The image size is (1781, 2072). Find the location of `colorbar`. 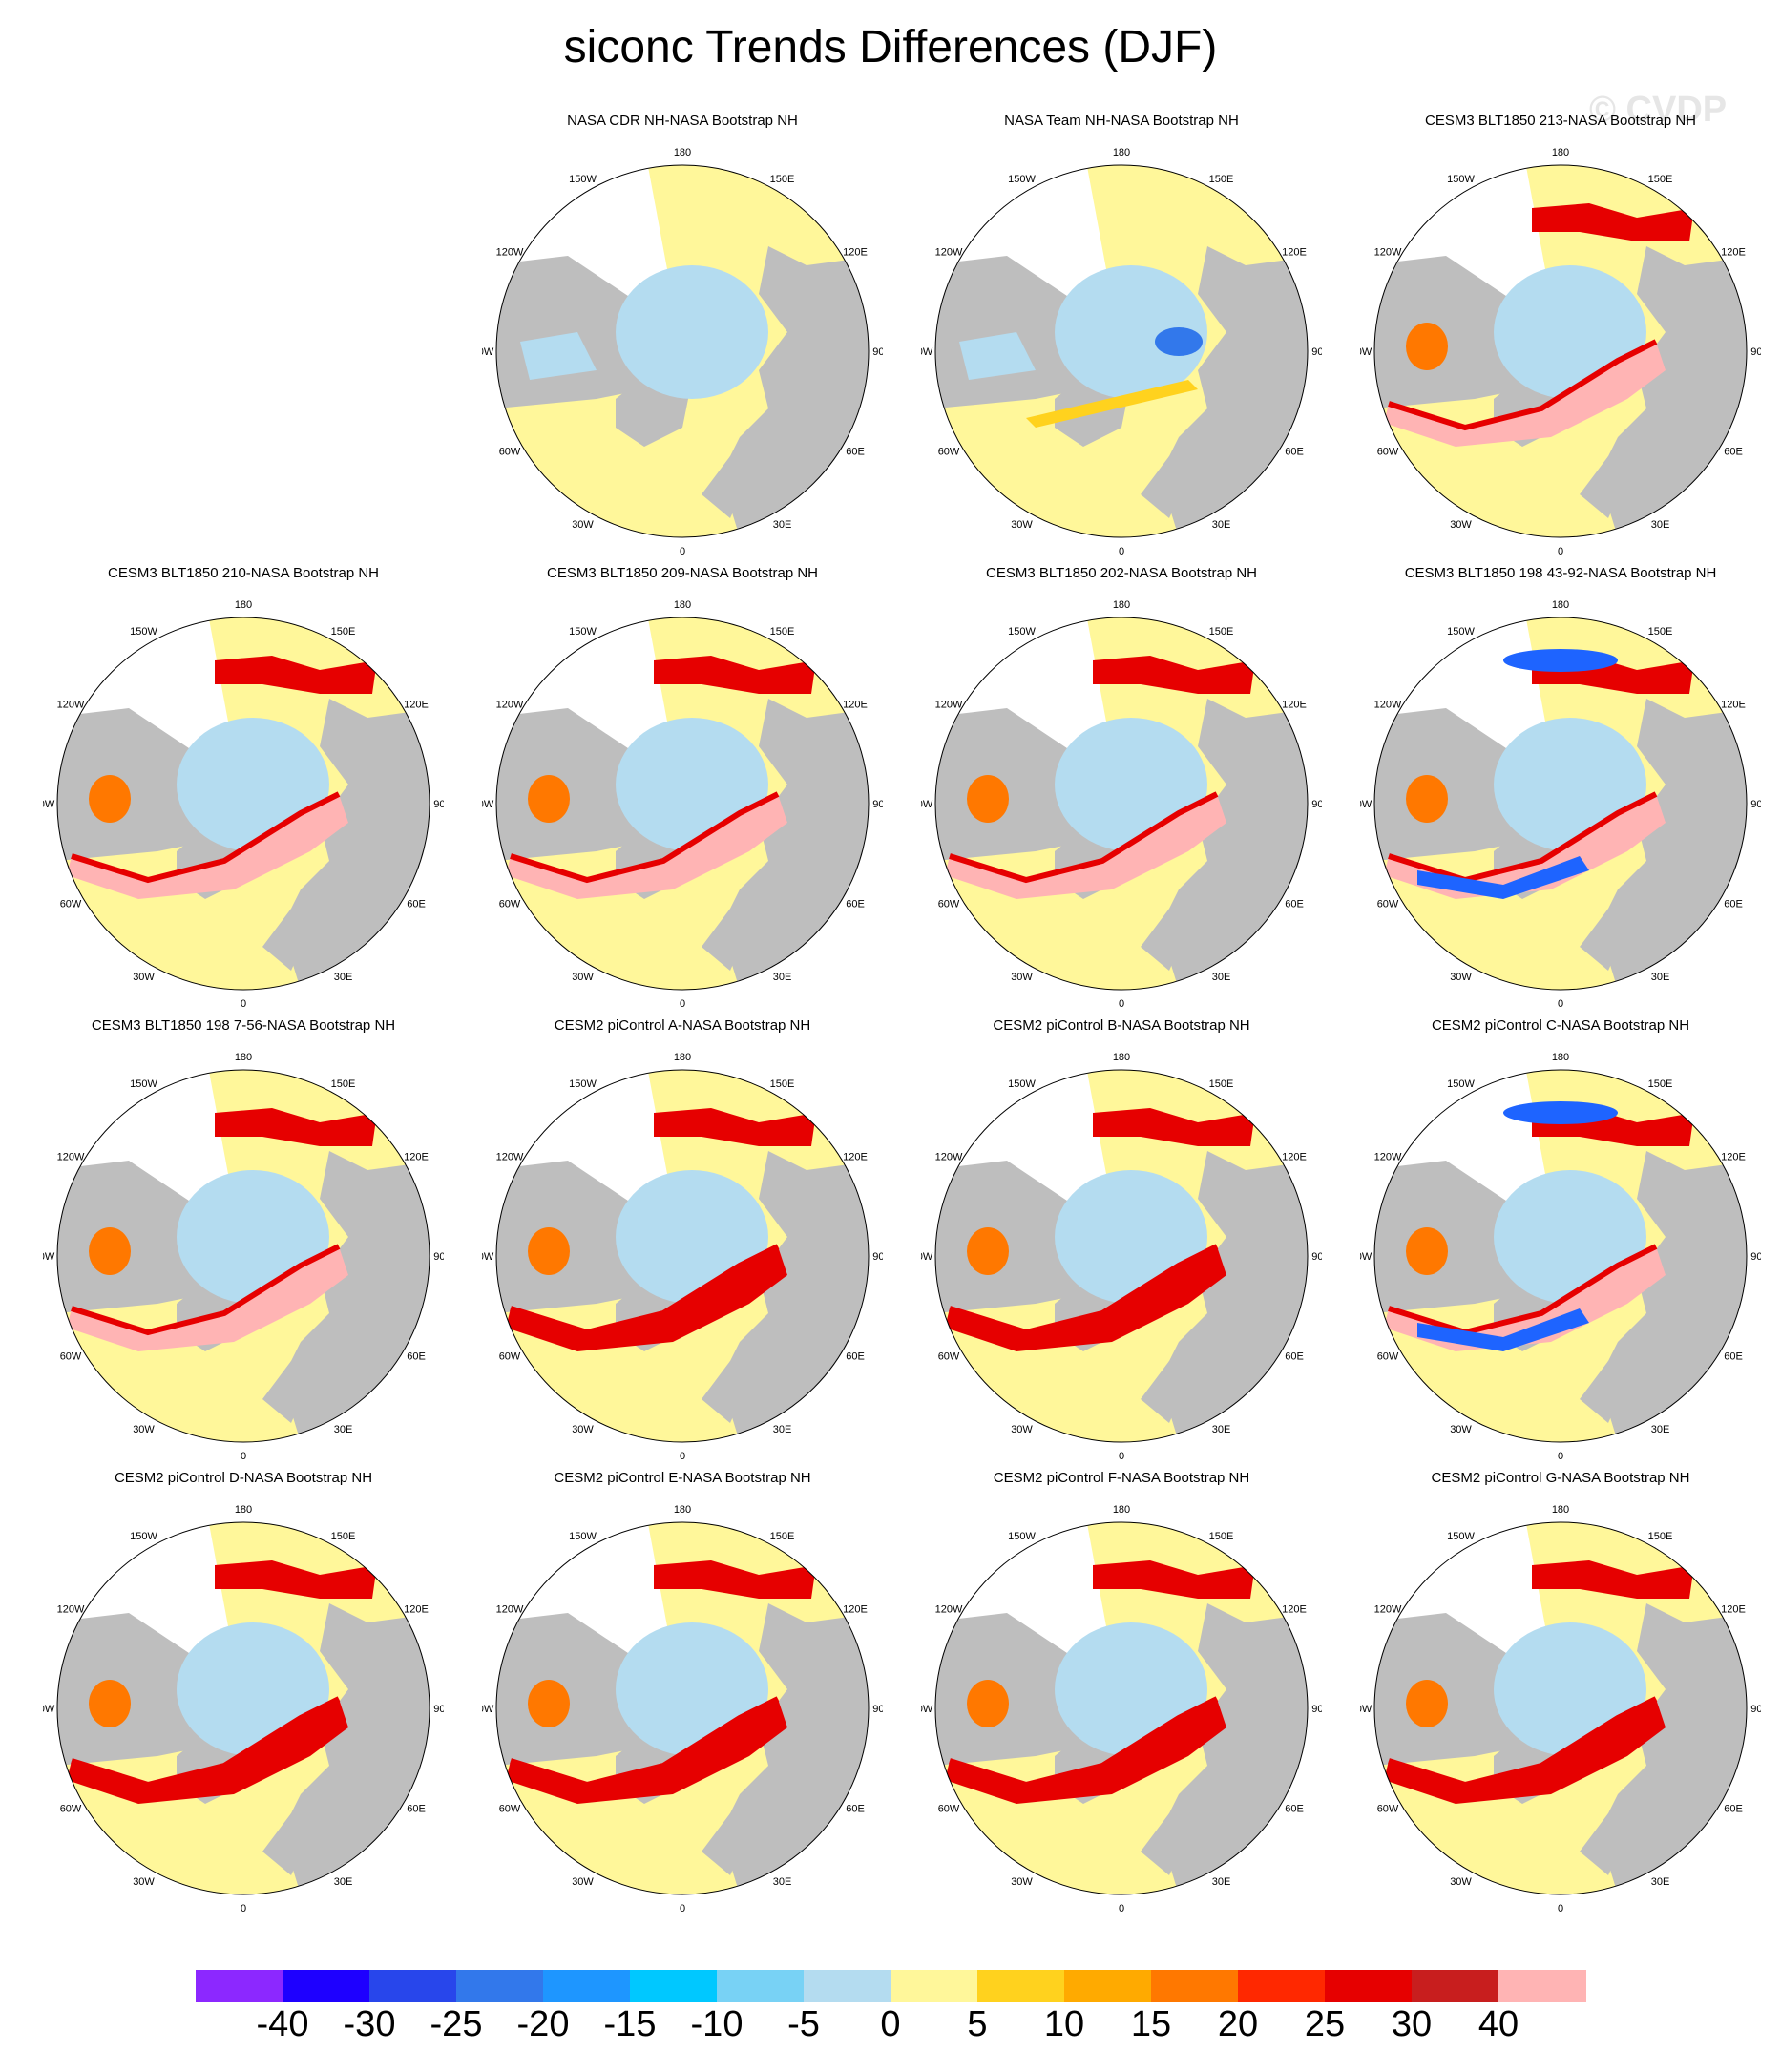

colorbar is located at coordinates (891, 1986).